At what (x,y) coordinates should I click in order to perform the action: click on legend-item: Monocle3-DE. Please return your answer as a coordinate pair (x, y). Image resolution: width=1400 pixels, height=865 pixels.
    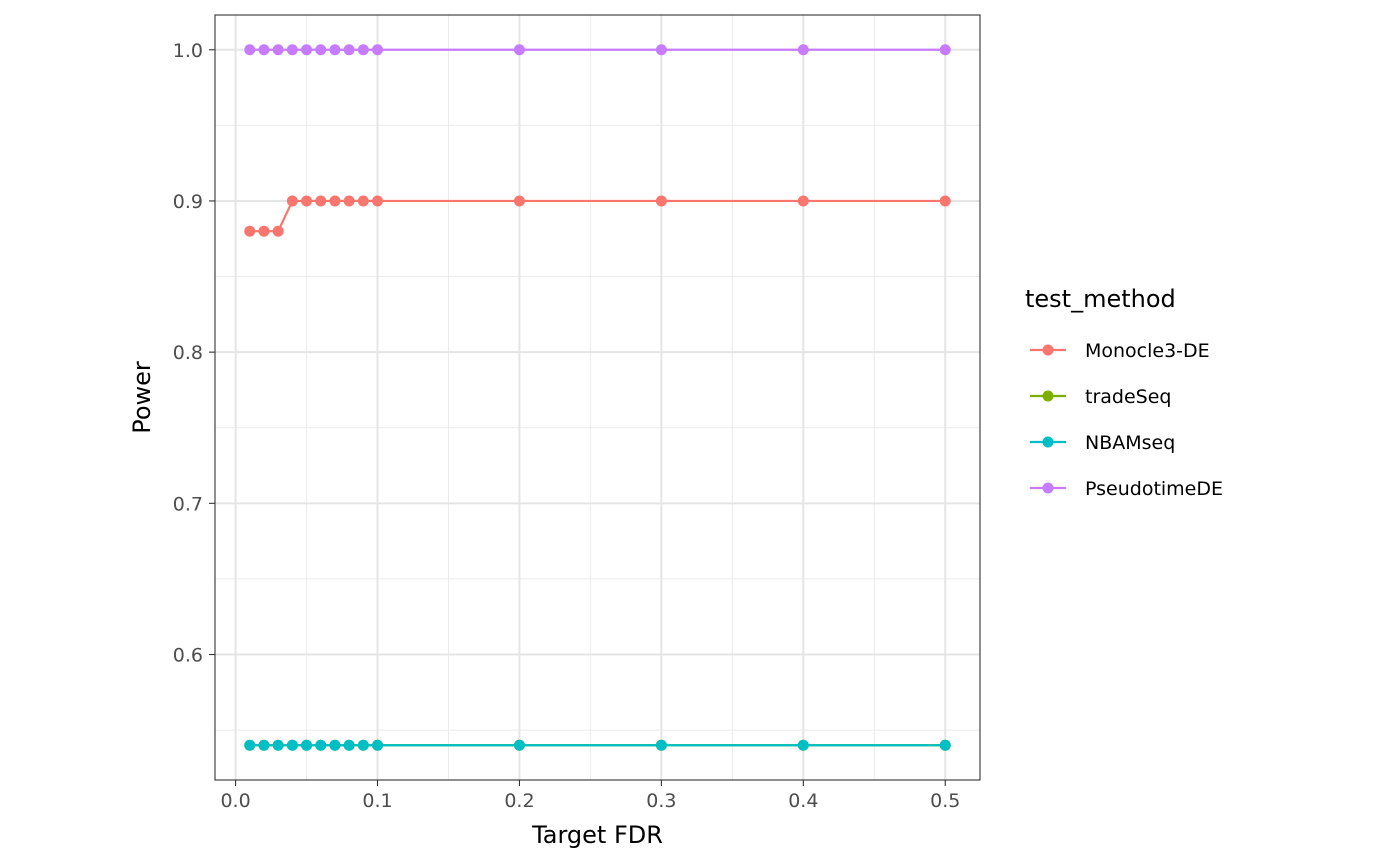
    Looking at the image, I should click on (1120, 351).